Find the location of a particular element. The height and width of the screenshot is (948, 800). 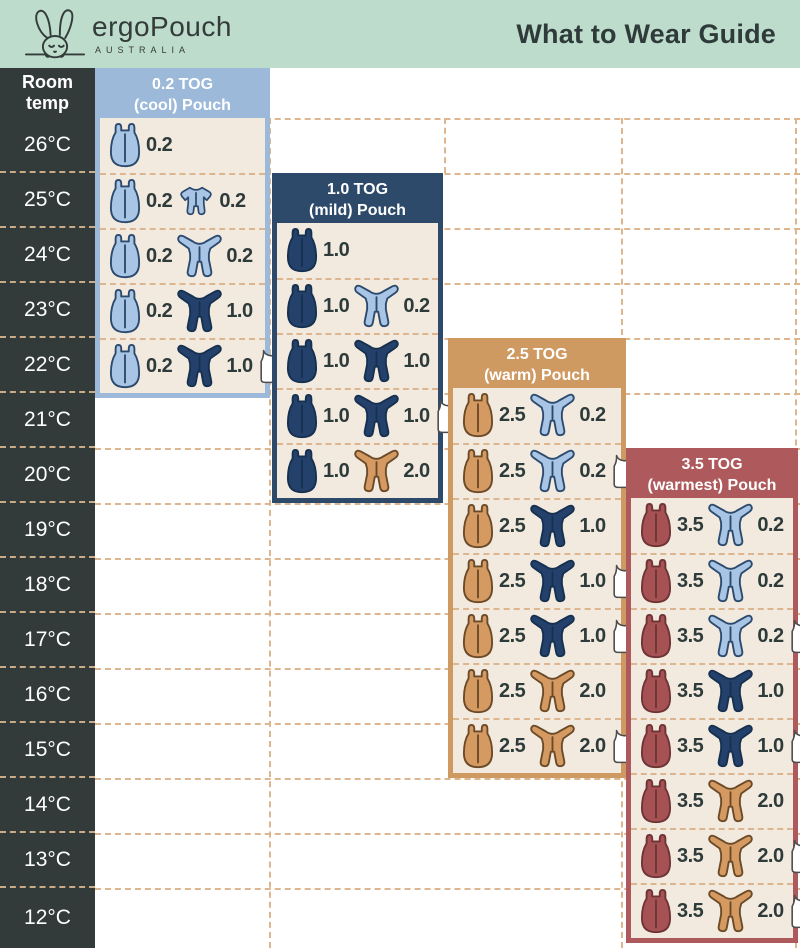

temp-label: 16°C is located at coordinates (47, 695).